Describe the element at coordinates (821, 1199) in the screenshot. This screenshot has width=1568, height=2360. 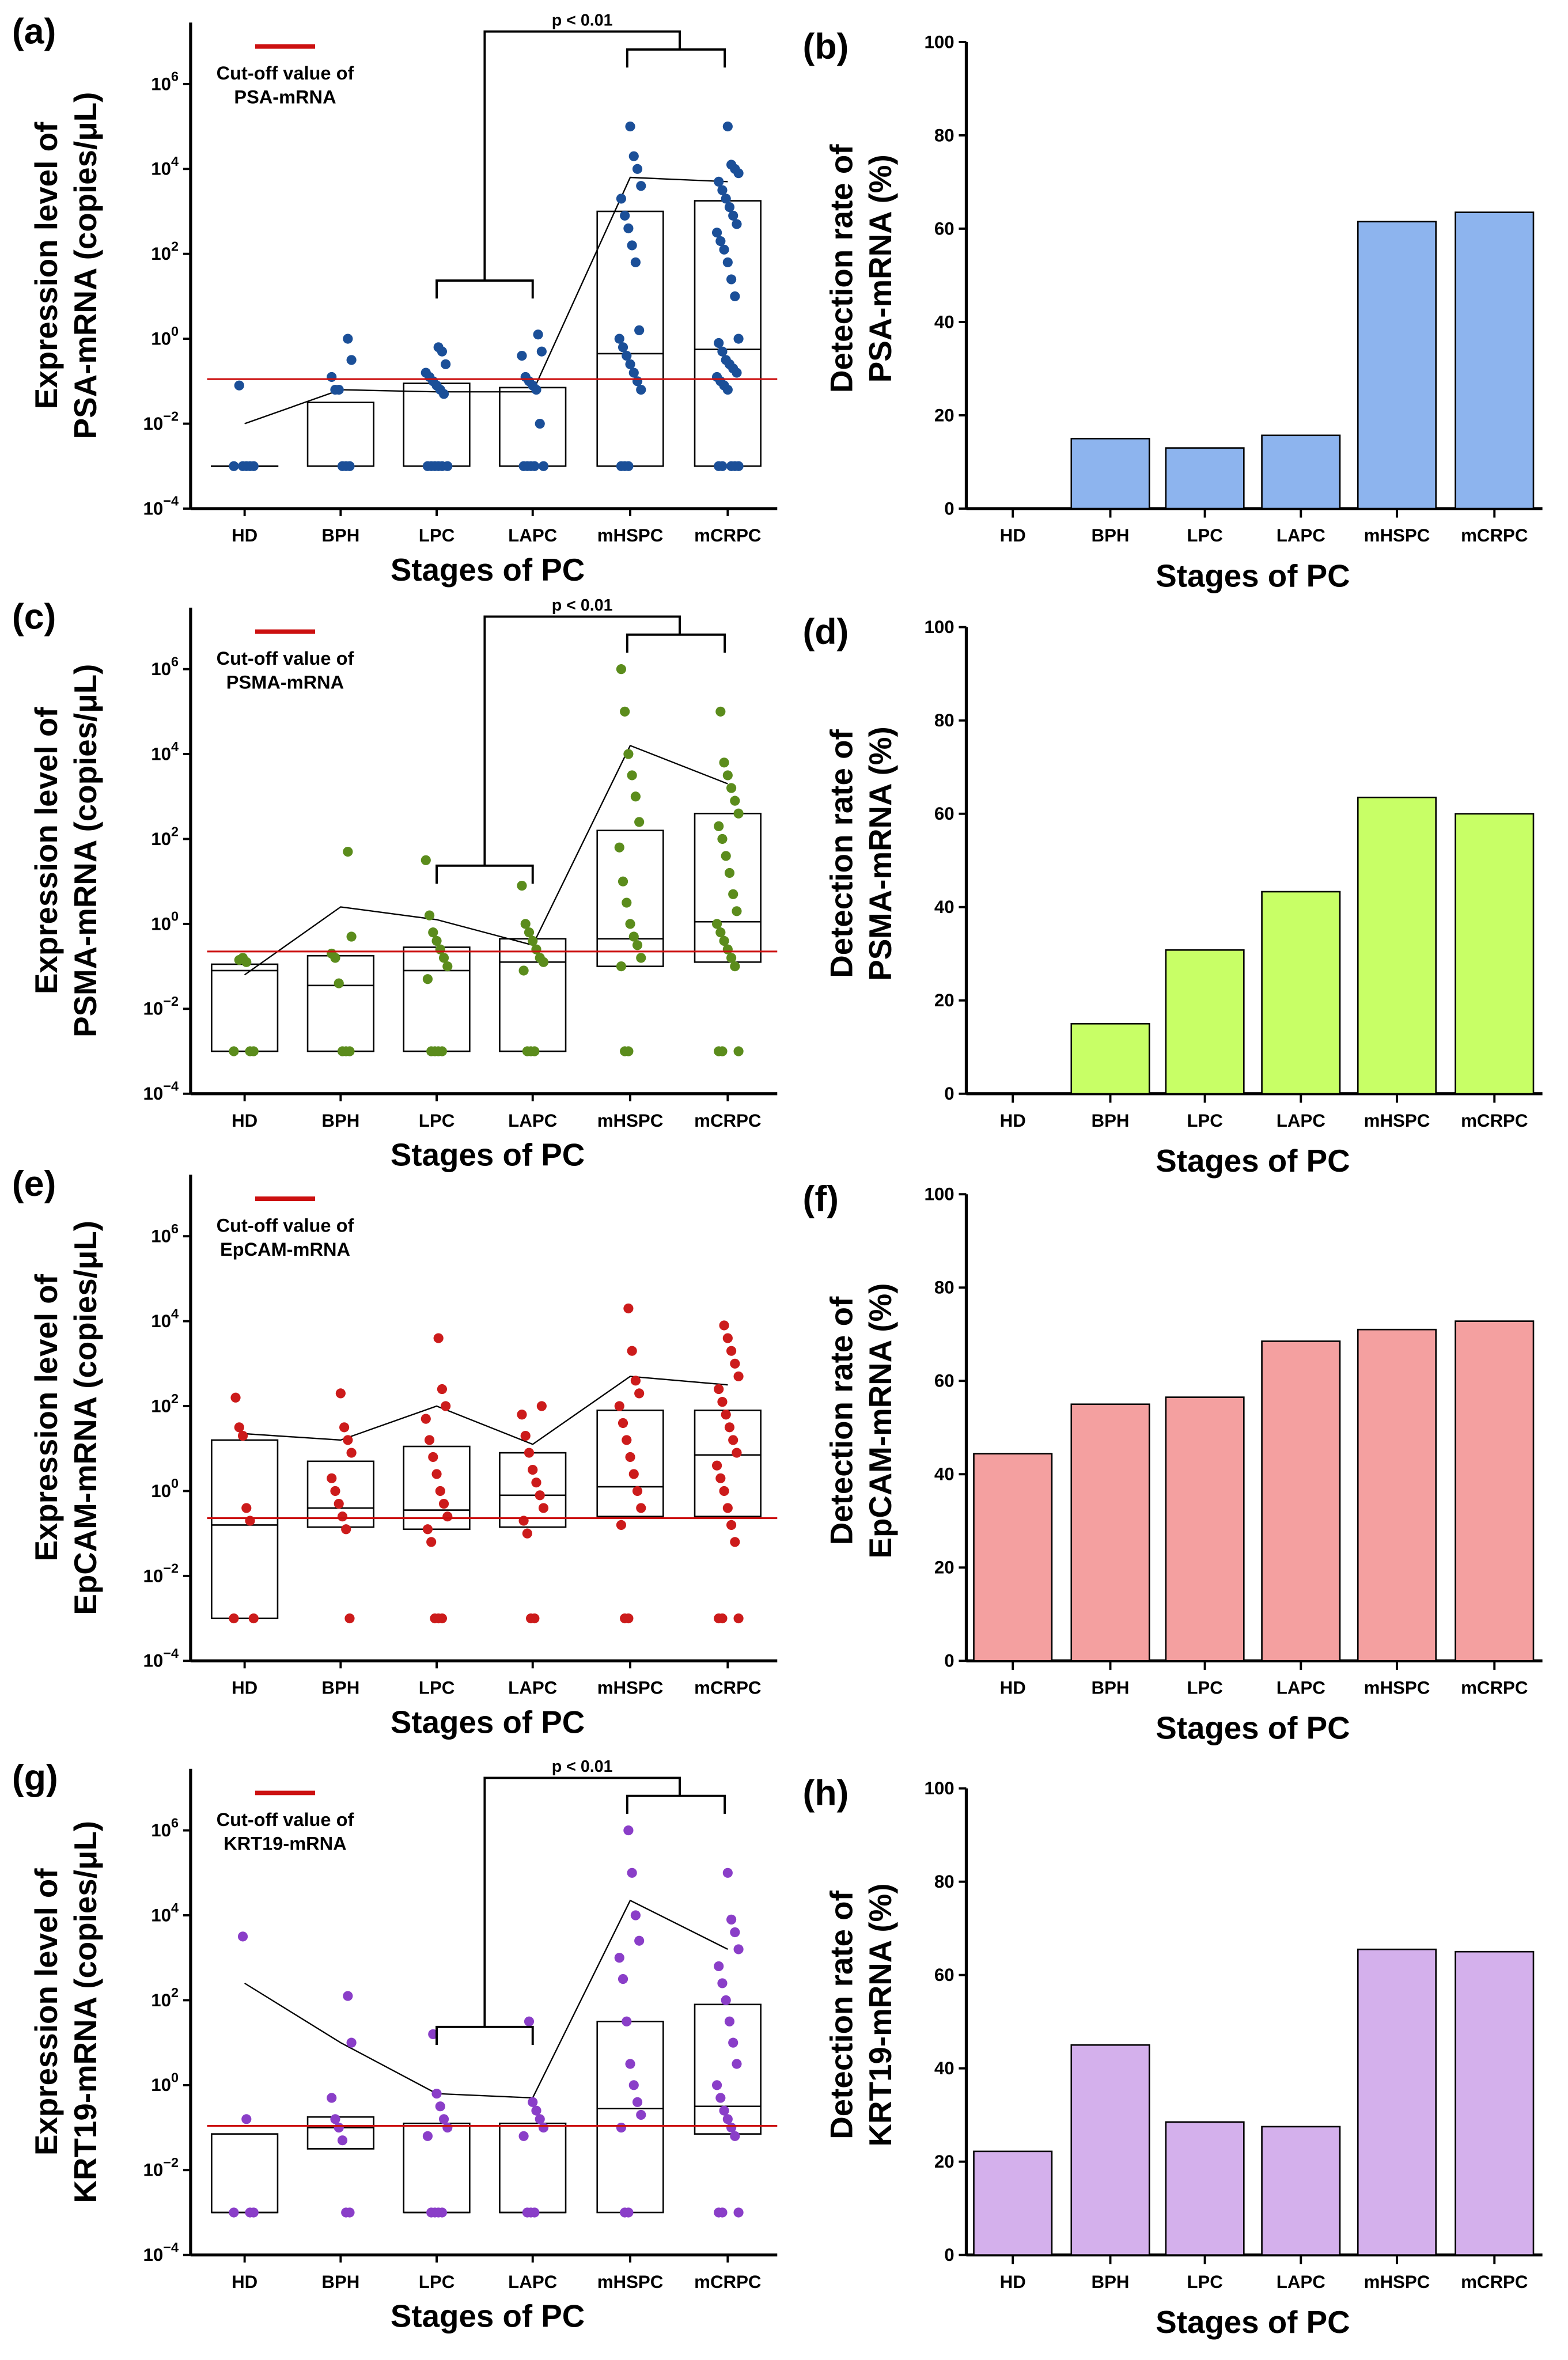
I see `panel-letter: (f)` at that location.